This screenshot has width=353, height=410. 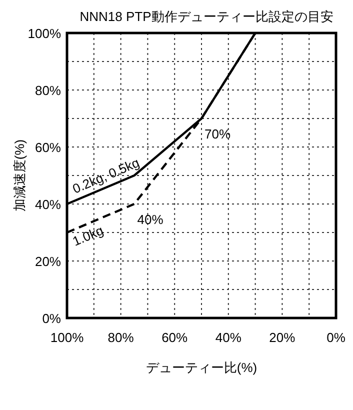 What do you see at coordinates (47, 90) in the screenshot?
I see `ytick: 80%` at bounding box center [47, 90].